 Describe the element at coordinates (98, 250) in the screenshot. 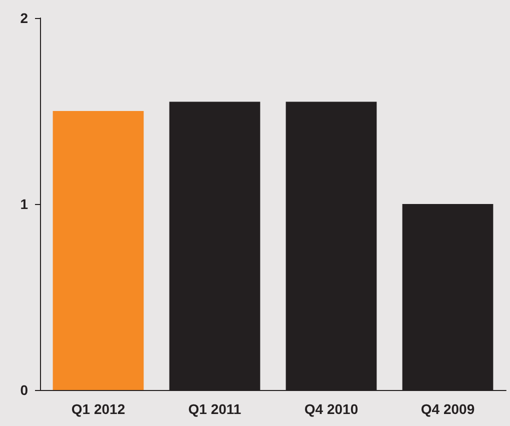

I see `bar` at that location.